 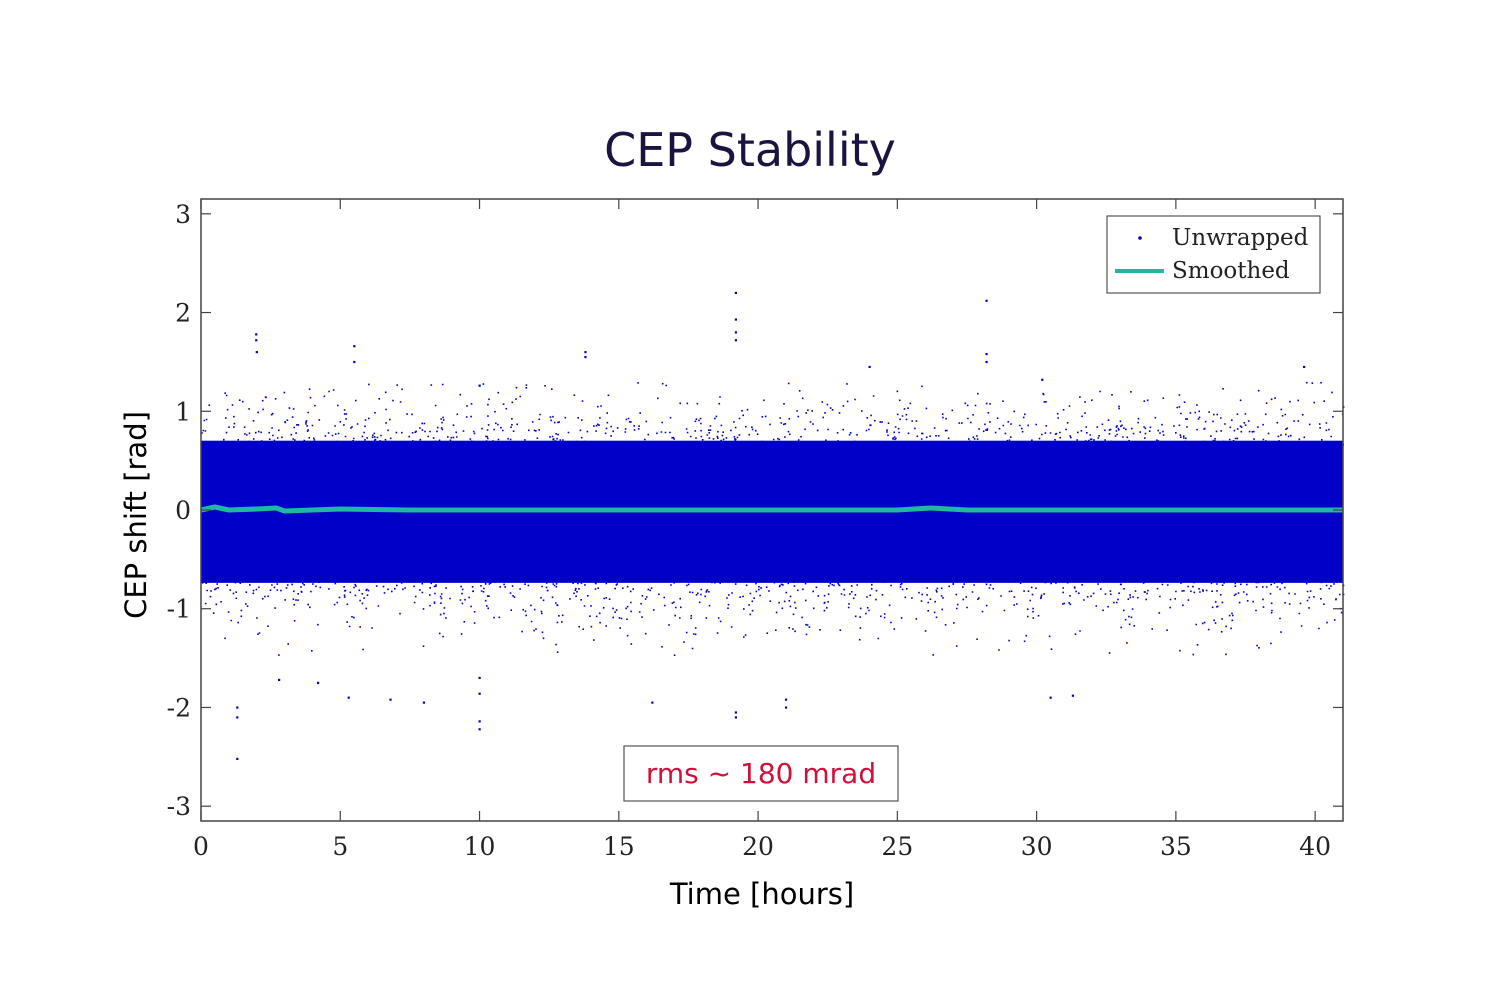 What do you see at coordinates (619, 846) in the screenshot?
I see `x-tick-label: 15` at bounding box center [619, 846].